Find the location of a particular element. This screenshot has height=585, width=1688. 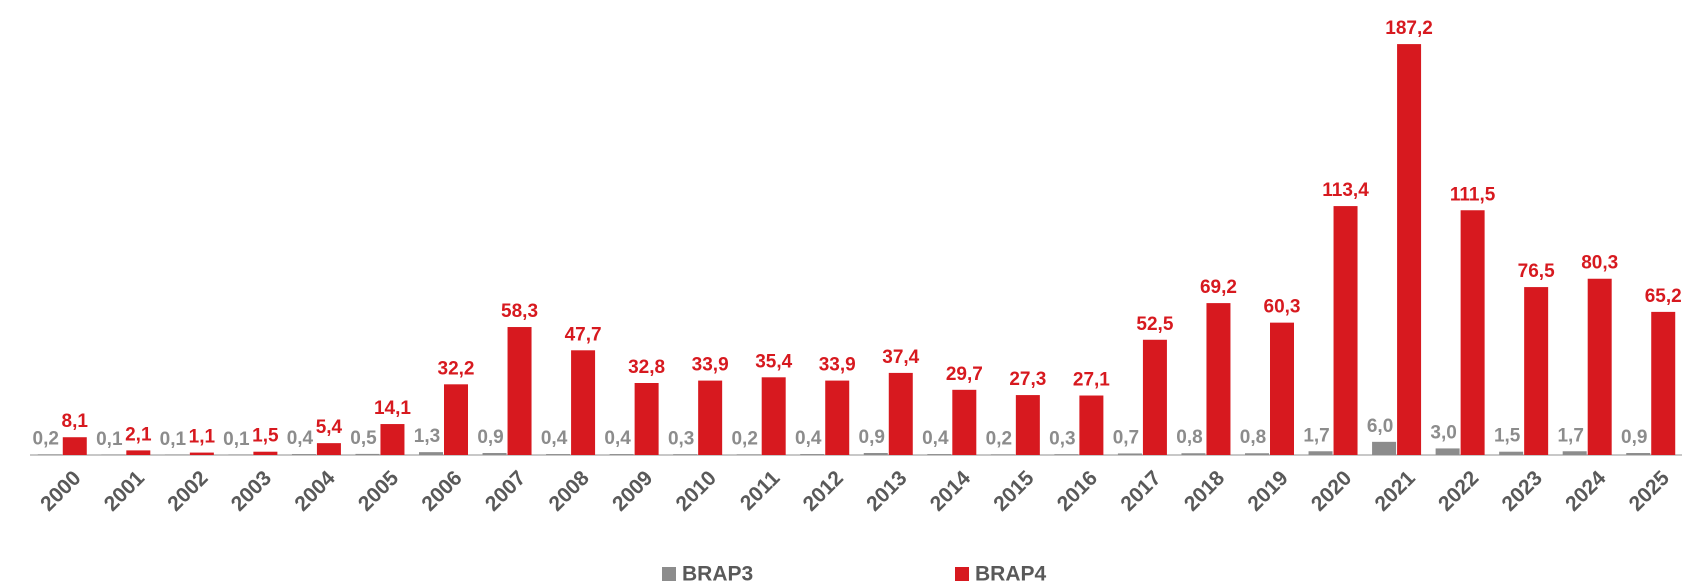

data-label: 14,1 is located at coordinates (392, 408).